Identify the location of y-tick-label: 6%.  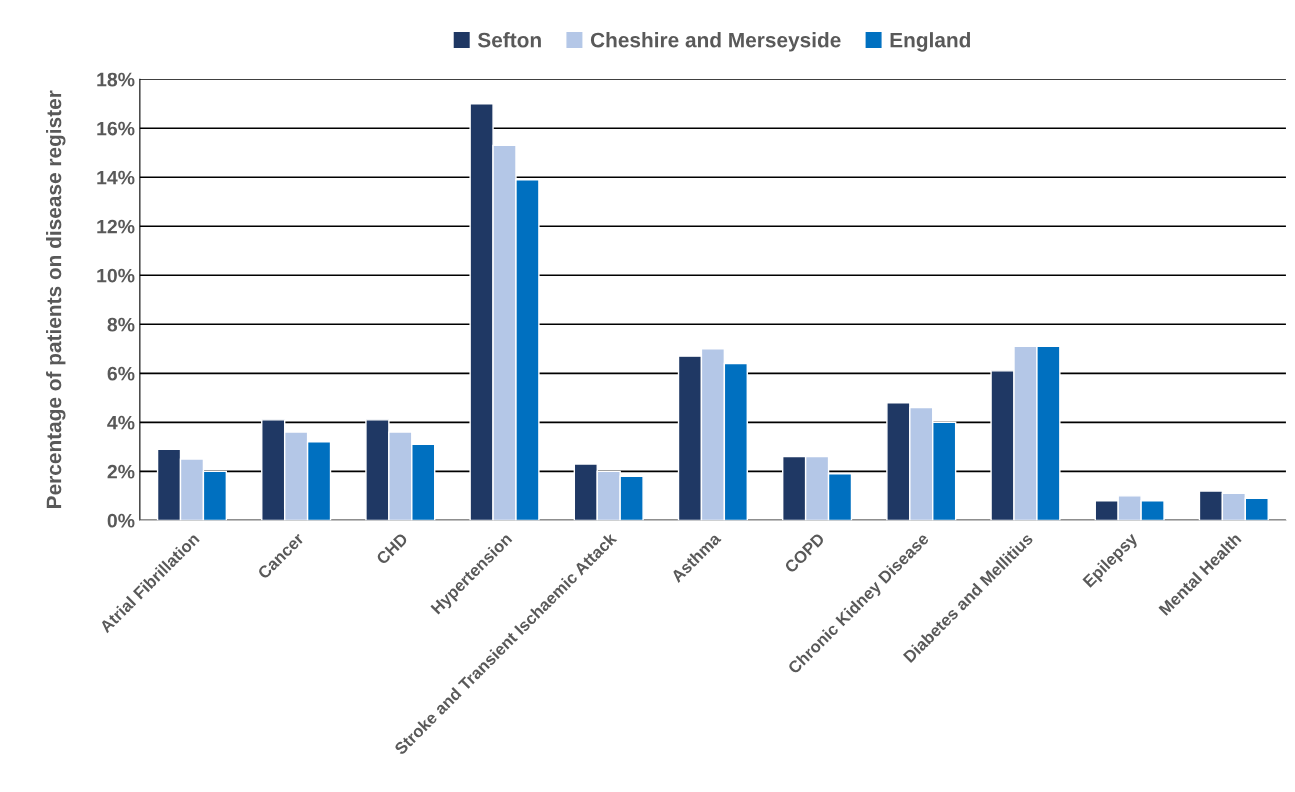
(121, 373).